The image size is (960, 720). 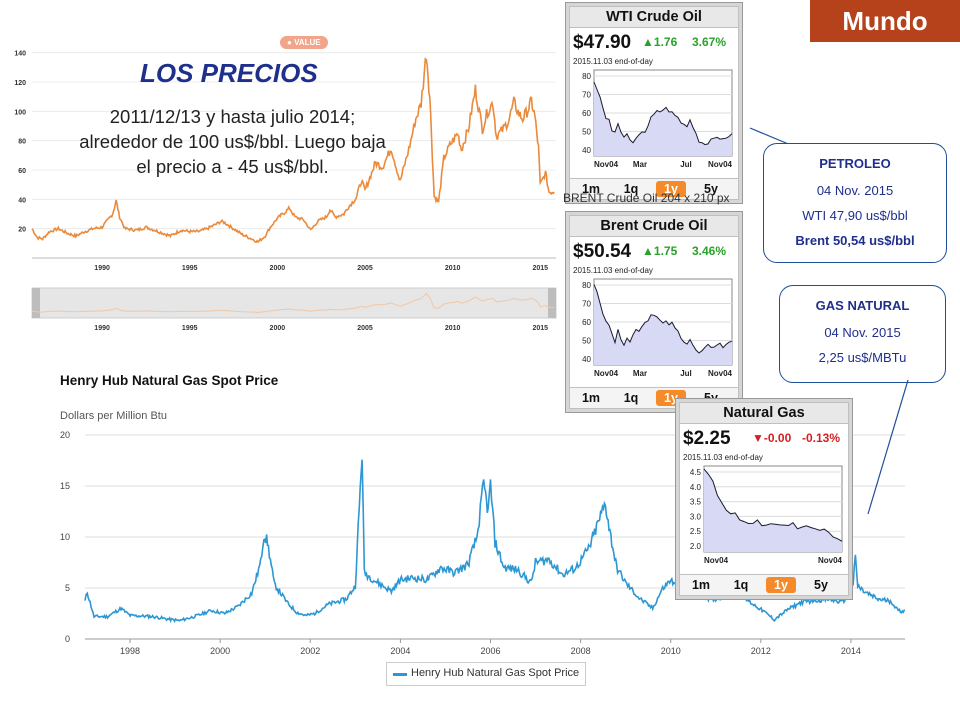 I want to click on sparkline-y-tick-label: 4.5, so click(x=696, y=472).